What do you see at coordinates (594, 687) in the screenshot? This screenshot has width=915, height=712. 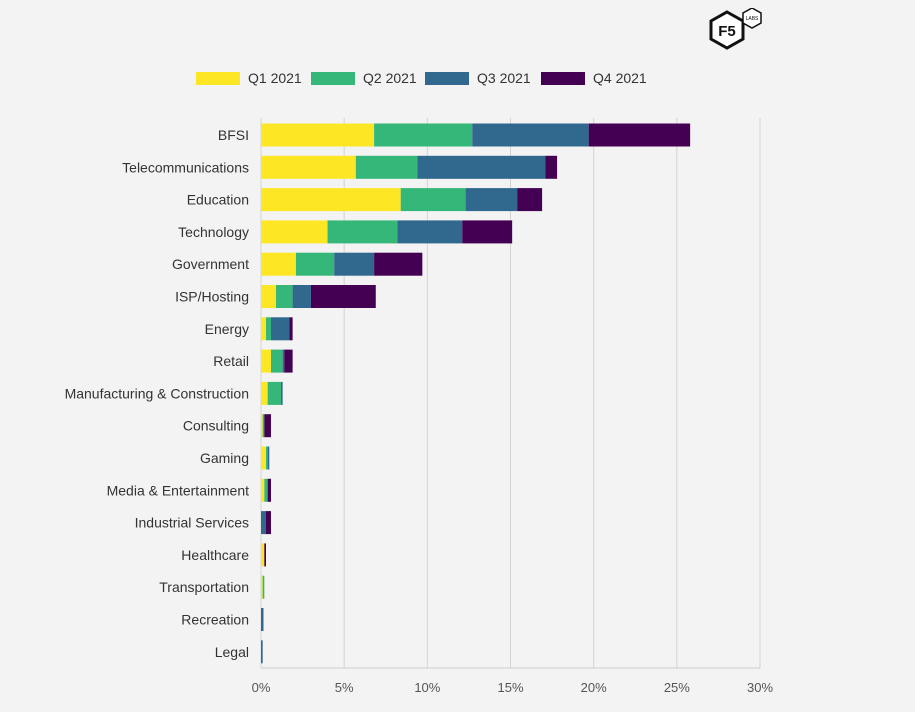 I see `x-tick-label: 20%` at bounding box center [594, 687].